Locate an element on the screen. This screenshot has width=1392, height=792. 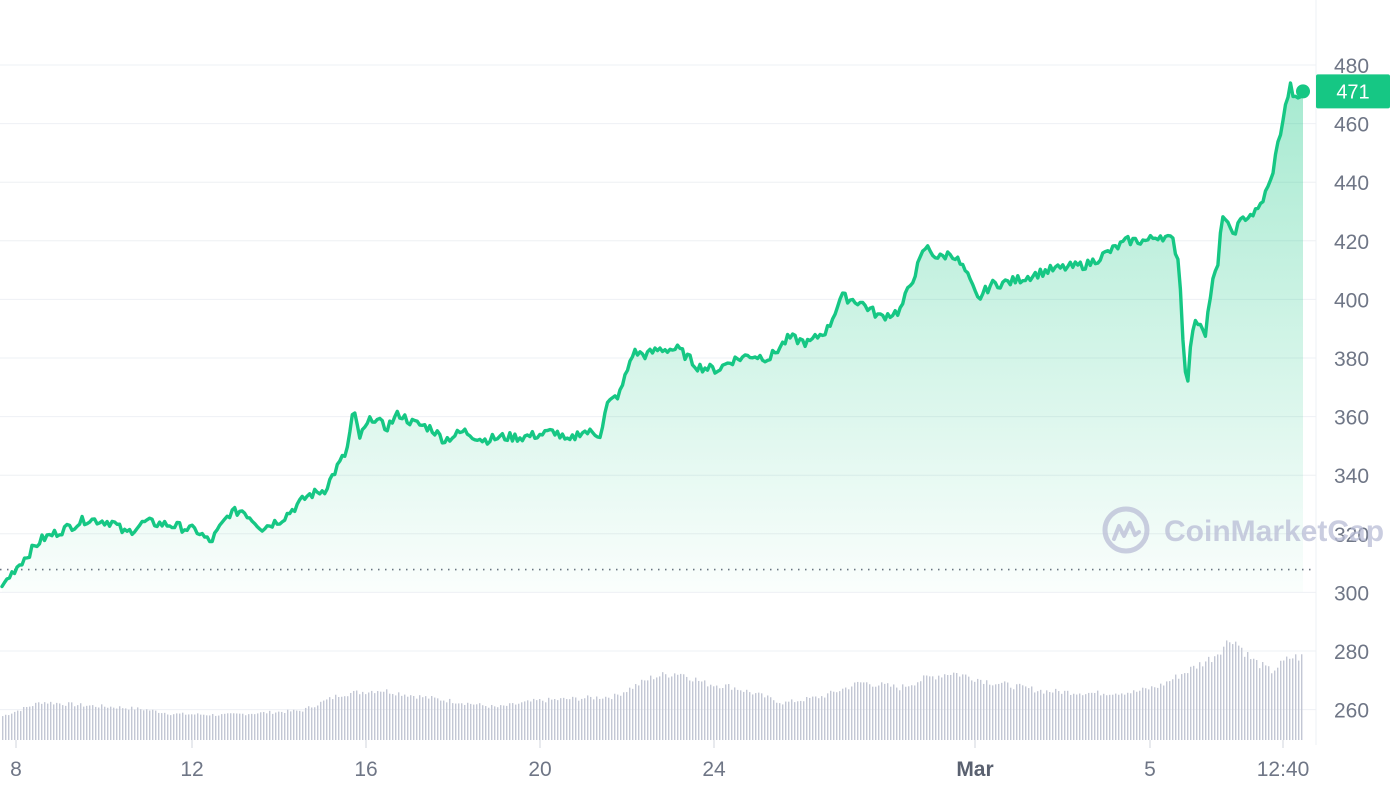
x-tick-label: 20 is located at coordinates (539, 769).